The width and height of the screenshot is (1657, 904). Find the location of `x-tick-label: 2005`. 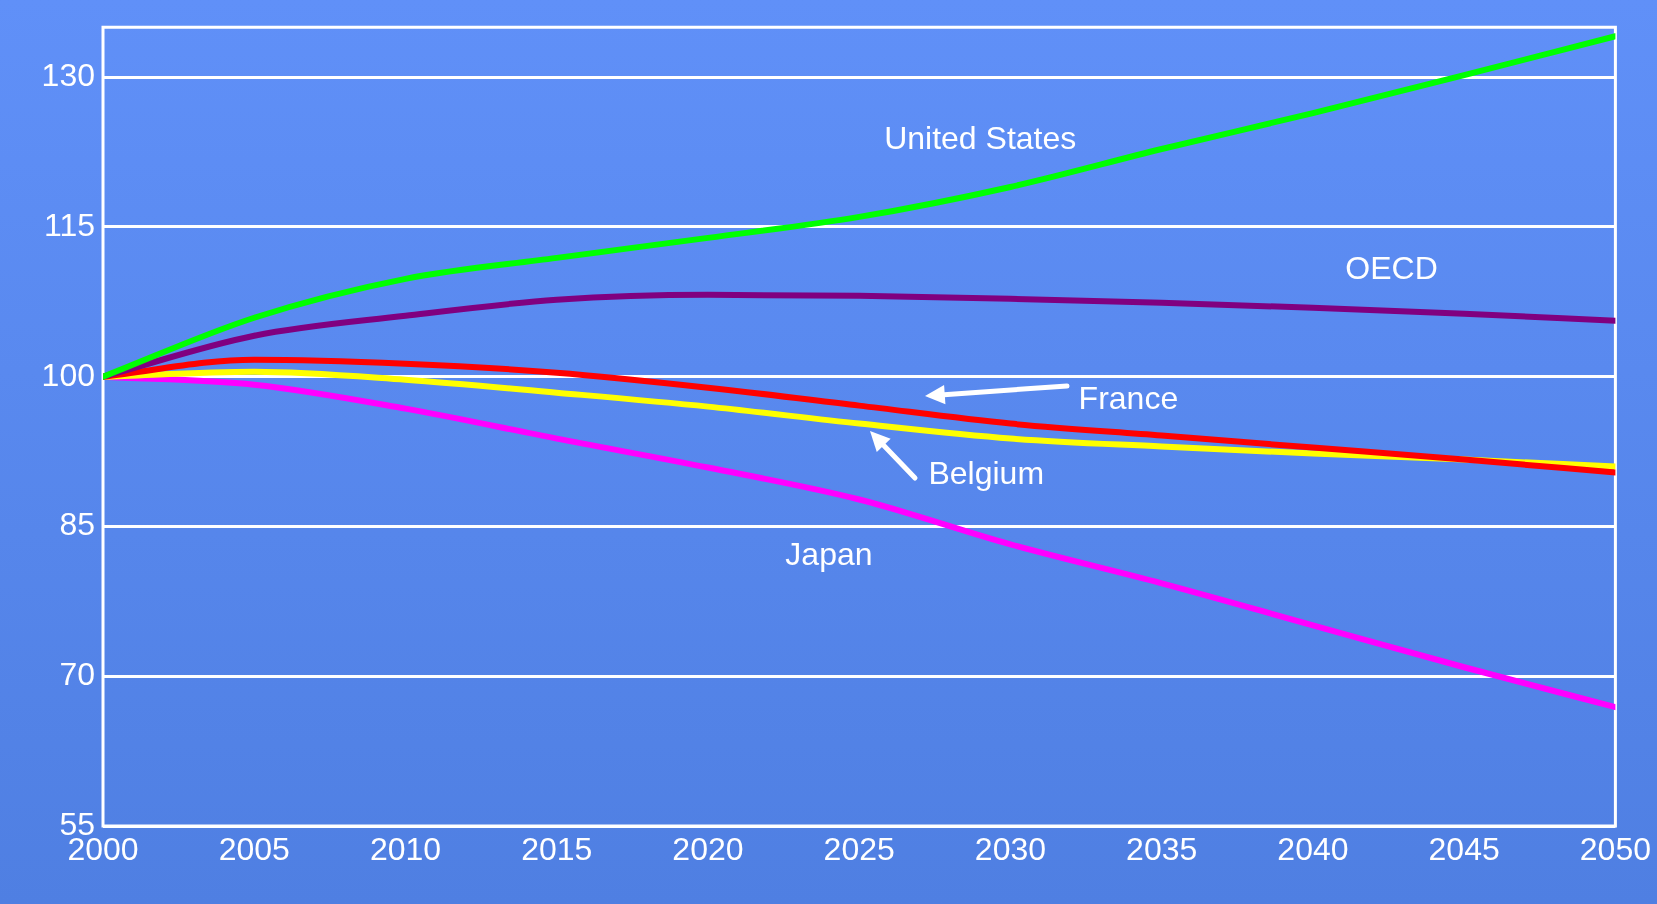

x-tick-label: 2005 is located at coordinates (254, 849).